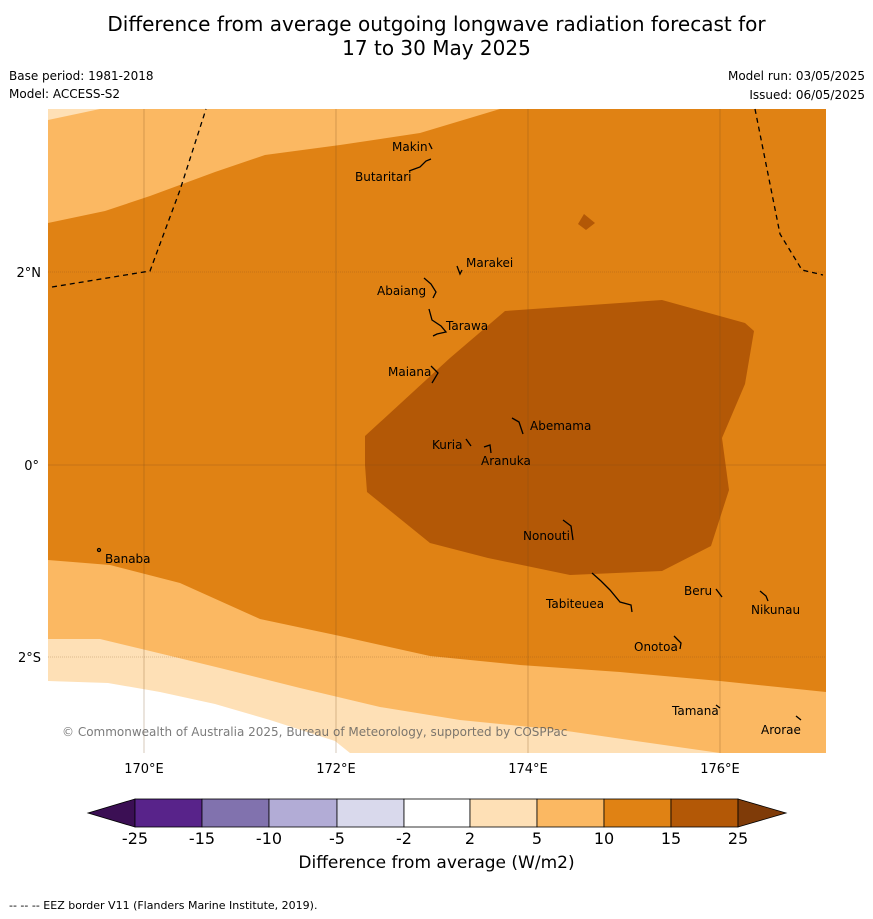  I want to click on colorbar-tick-label: 15, so click(671, 838).